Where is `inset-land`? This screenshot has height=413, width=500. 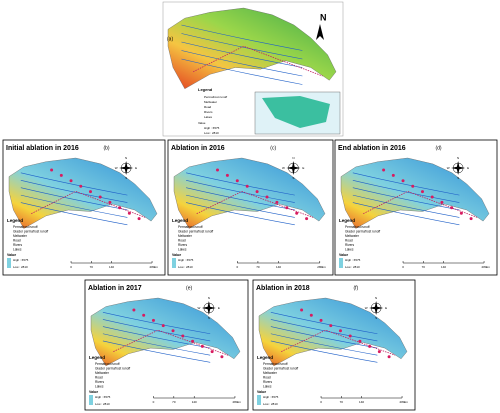 inset-land is located at coordinates (296, 112).